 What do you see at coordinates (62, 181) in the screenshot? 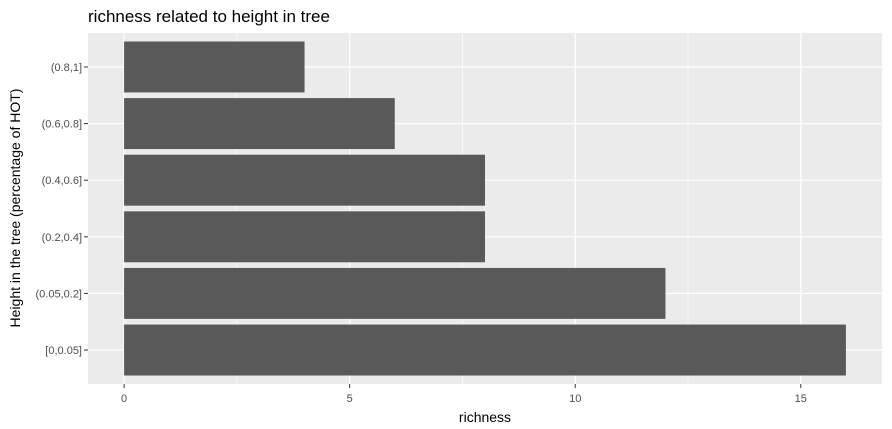
I see `y-tick-label: (0.4,0.6]` at bounding box center [62, 181].